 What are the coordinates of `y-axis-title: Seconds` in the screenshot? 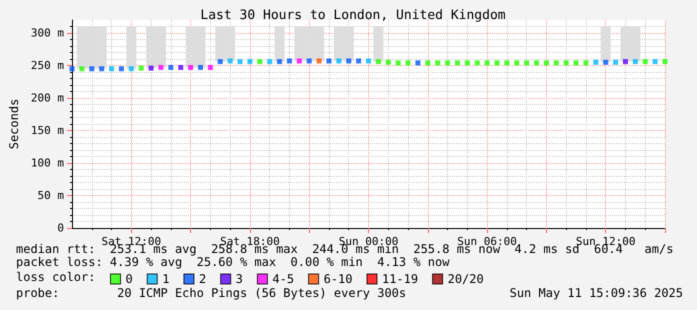 It's located at (14, 124).